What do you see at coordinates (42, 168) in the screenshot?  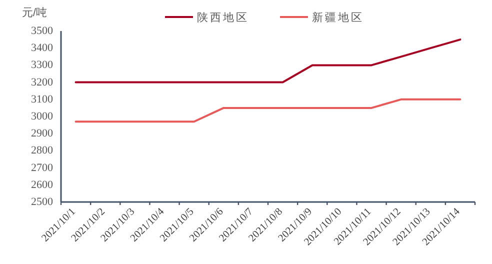 I see `y-tick-label: 2700` at bounding box center [42, 168].